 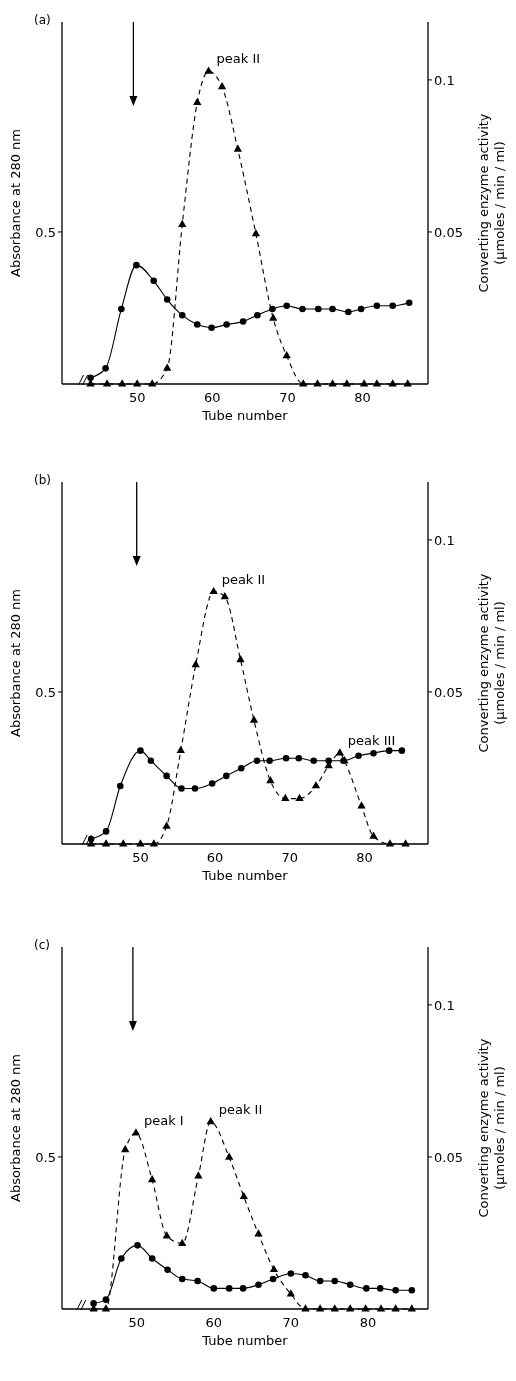 I want to click on x-axis-title: Tube number, so click(x=245, y=875).